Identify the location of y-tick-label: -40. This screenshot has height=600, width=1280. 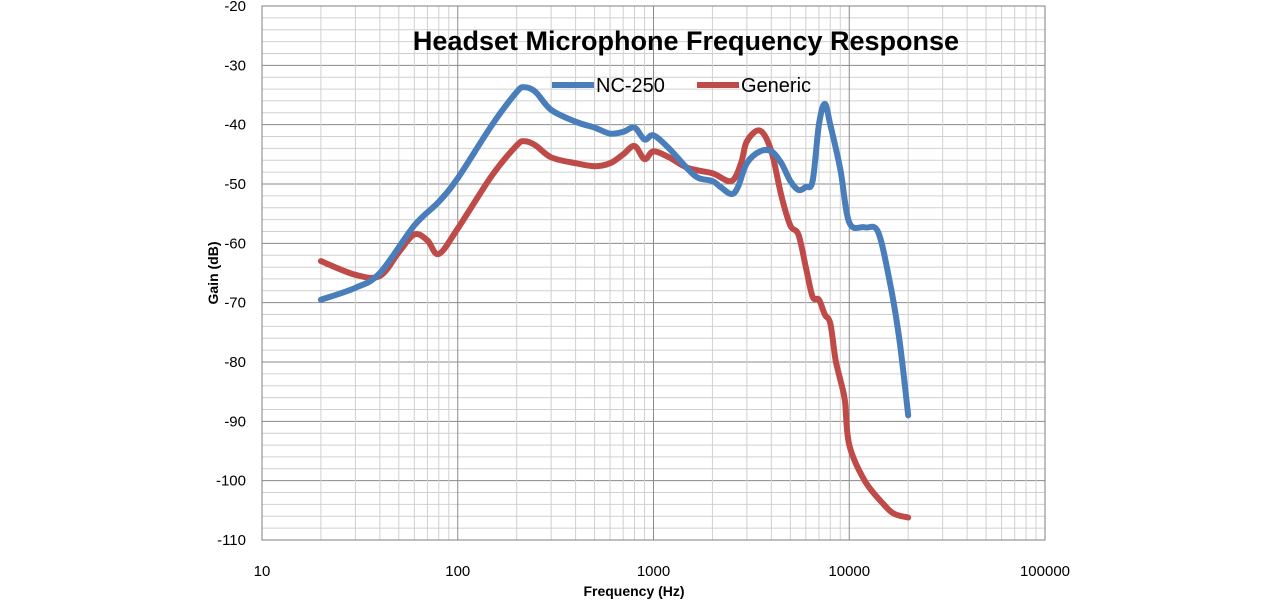
(235, 125).